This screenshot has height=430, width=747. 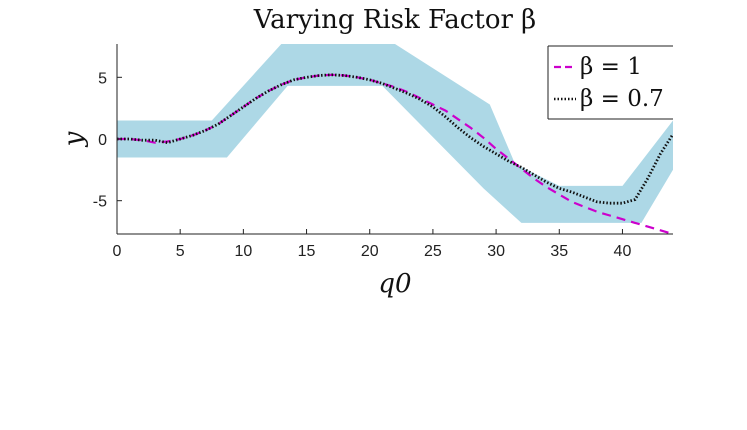 I want to click on legend-box, so click(x=610, y=82).